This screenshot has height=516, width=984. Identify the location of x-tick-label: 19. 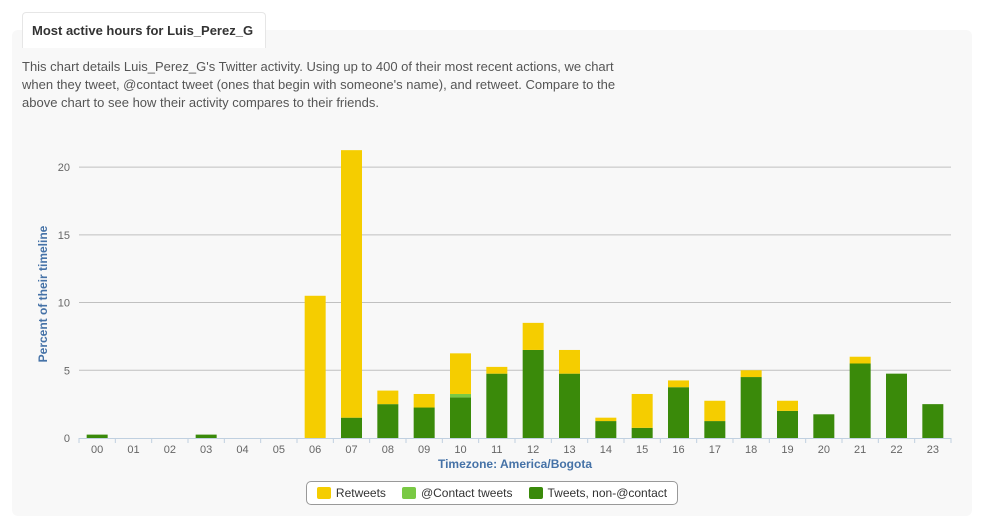
(787, 450).